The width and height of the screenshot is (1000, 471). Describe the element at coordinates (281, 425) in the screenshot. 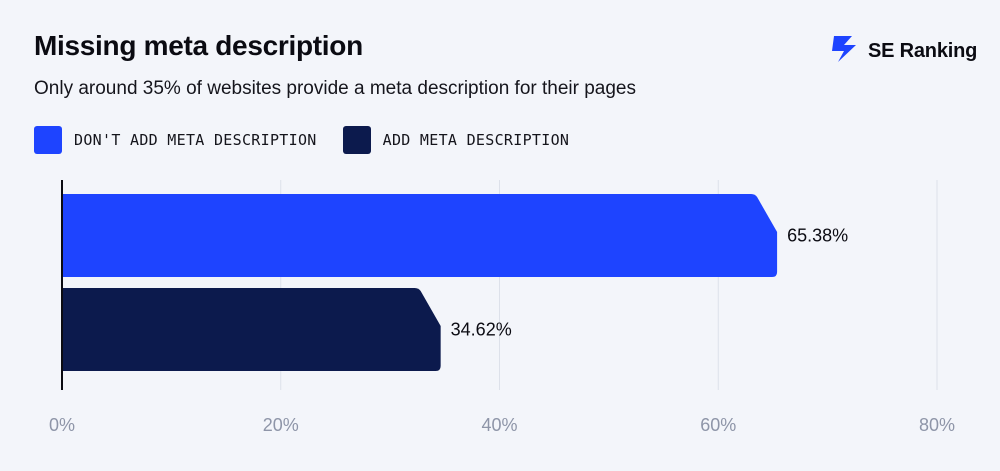

I see `x-tick-label: 20%` at that location.